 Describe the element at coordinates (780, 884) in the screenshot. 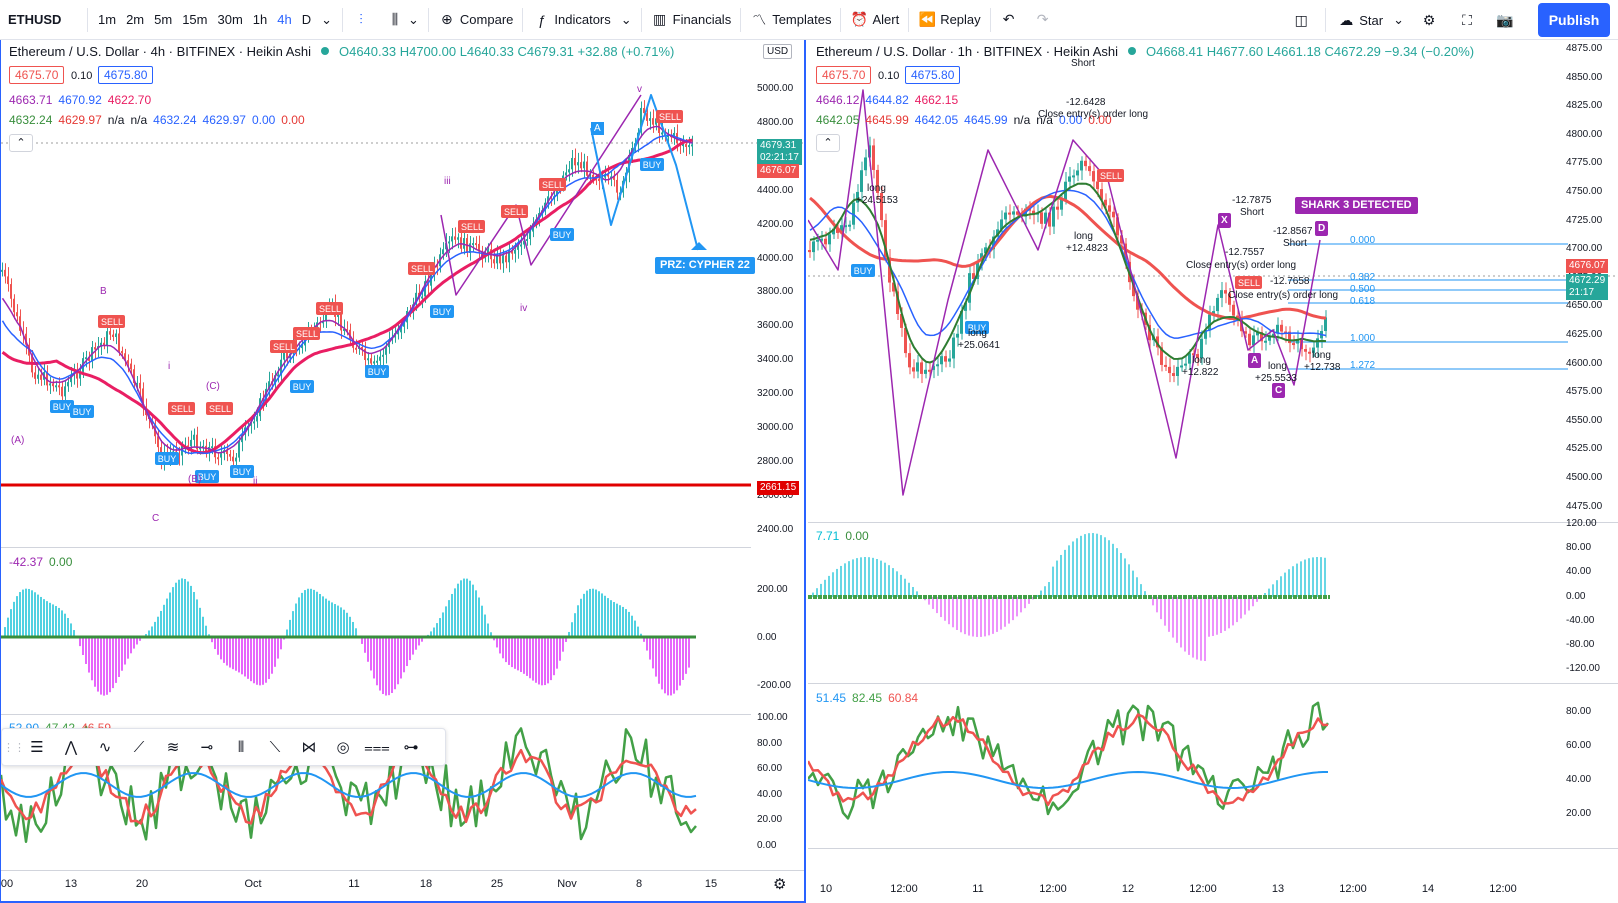

I see `gear-icon: ⚙` at that location.